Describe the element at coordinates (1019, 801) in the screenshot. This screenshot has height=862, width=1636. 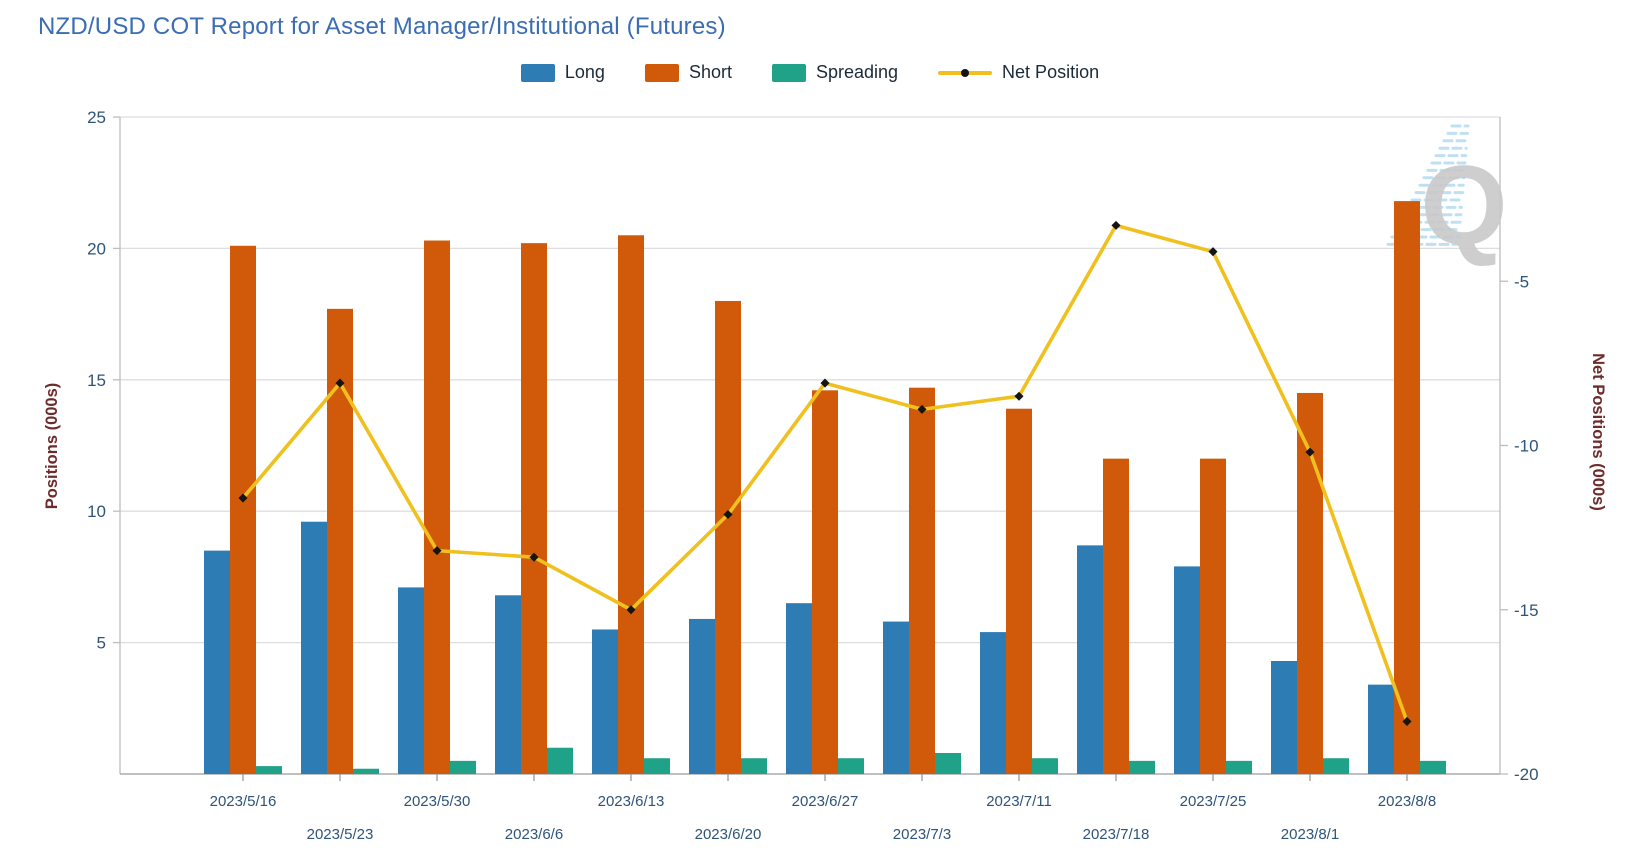
I see `tick-label: 2023/7/11` at that location.